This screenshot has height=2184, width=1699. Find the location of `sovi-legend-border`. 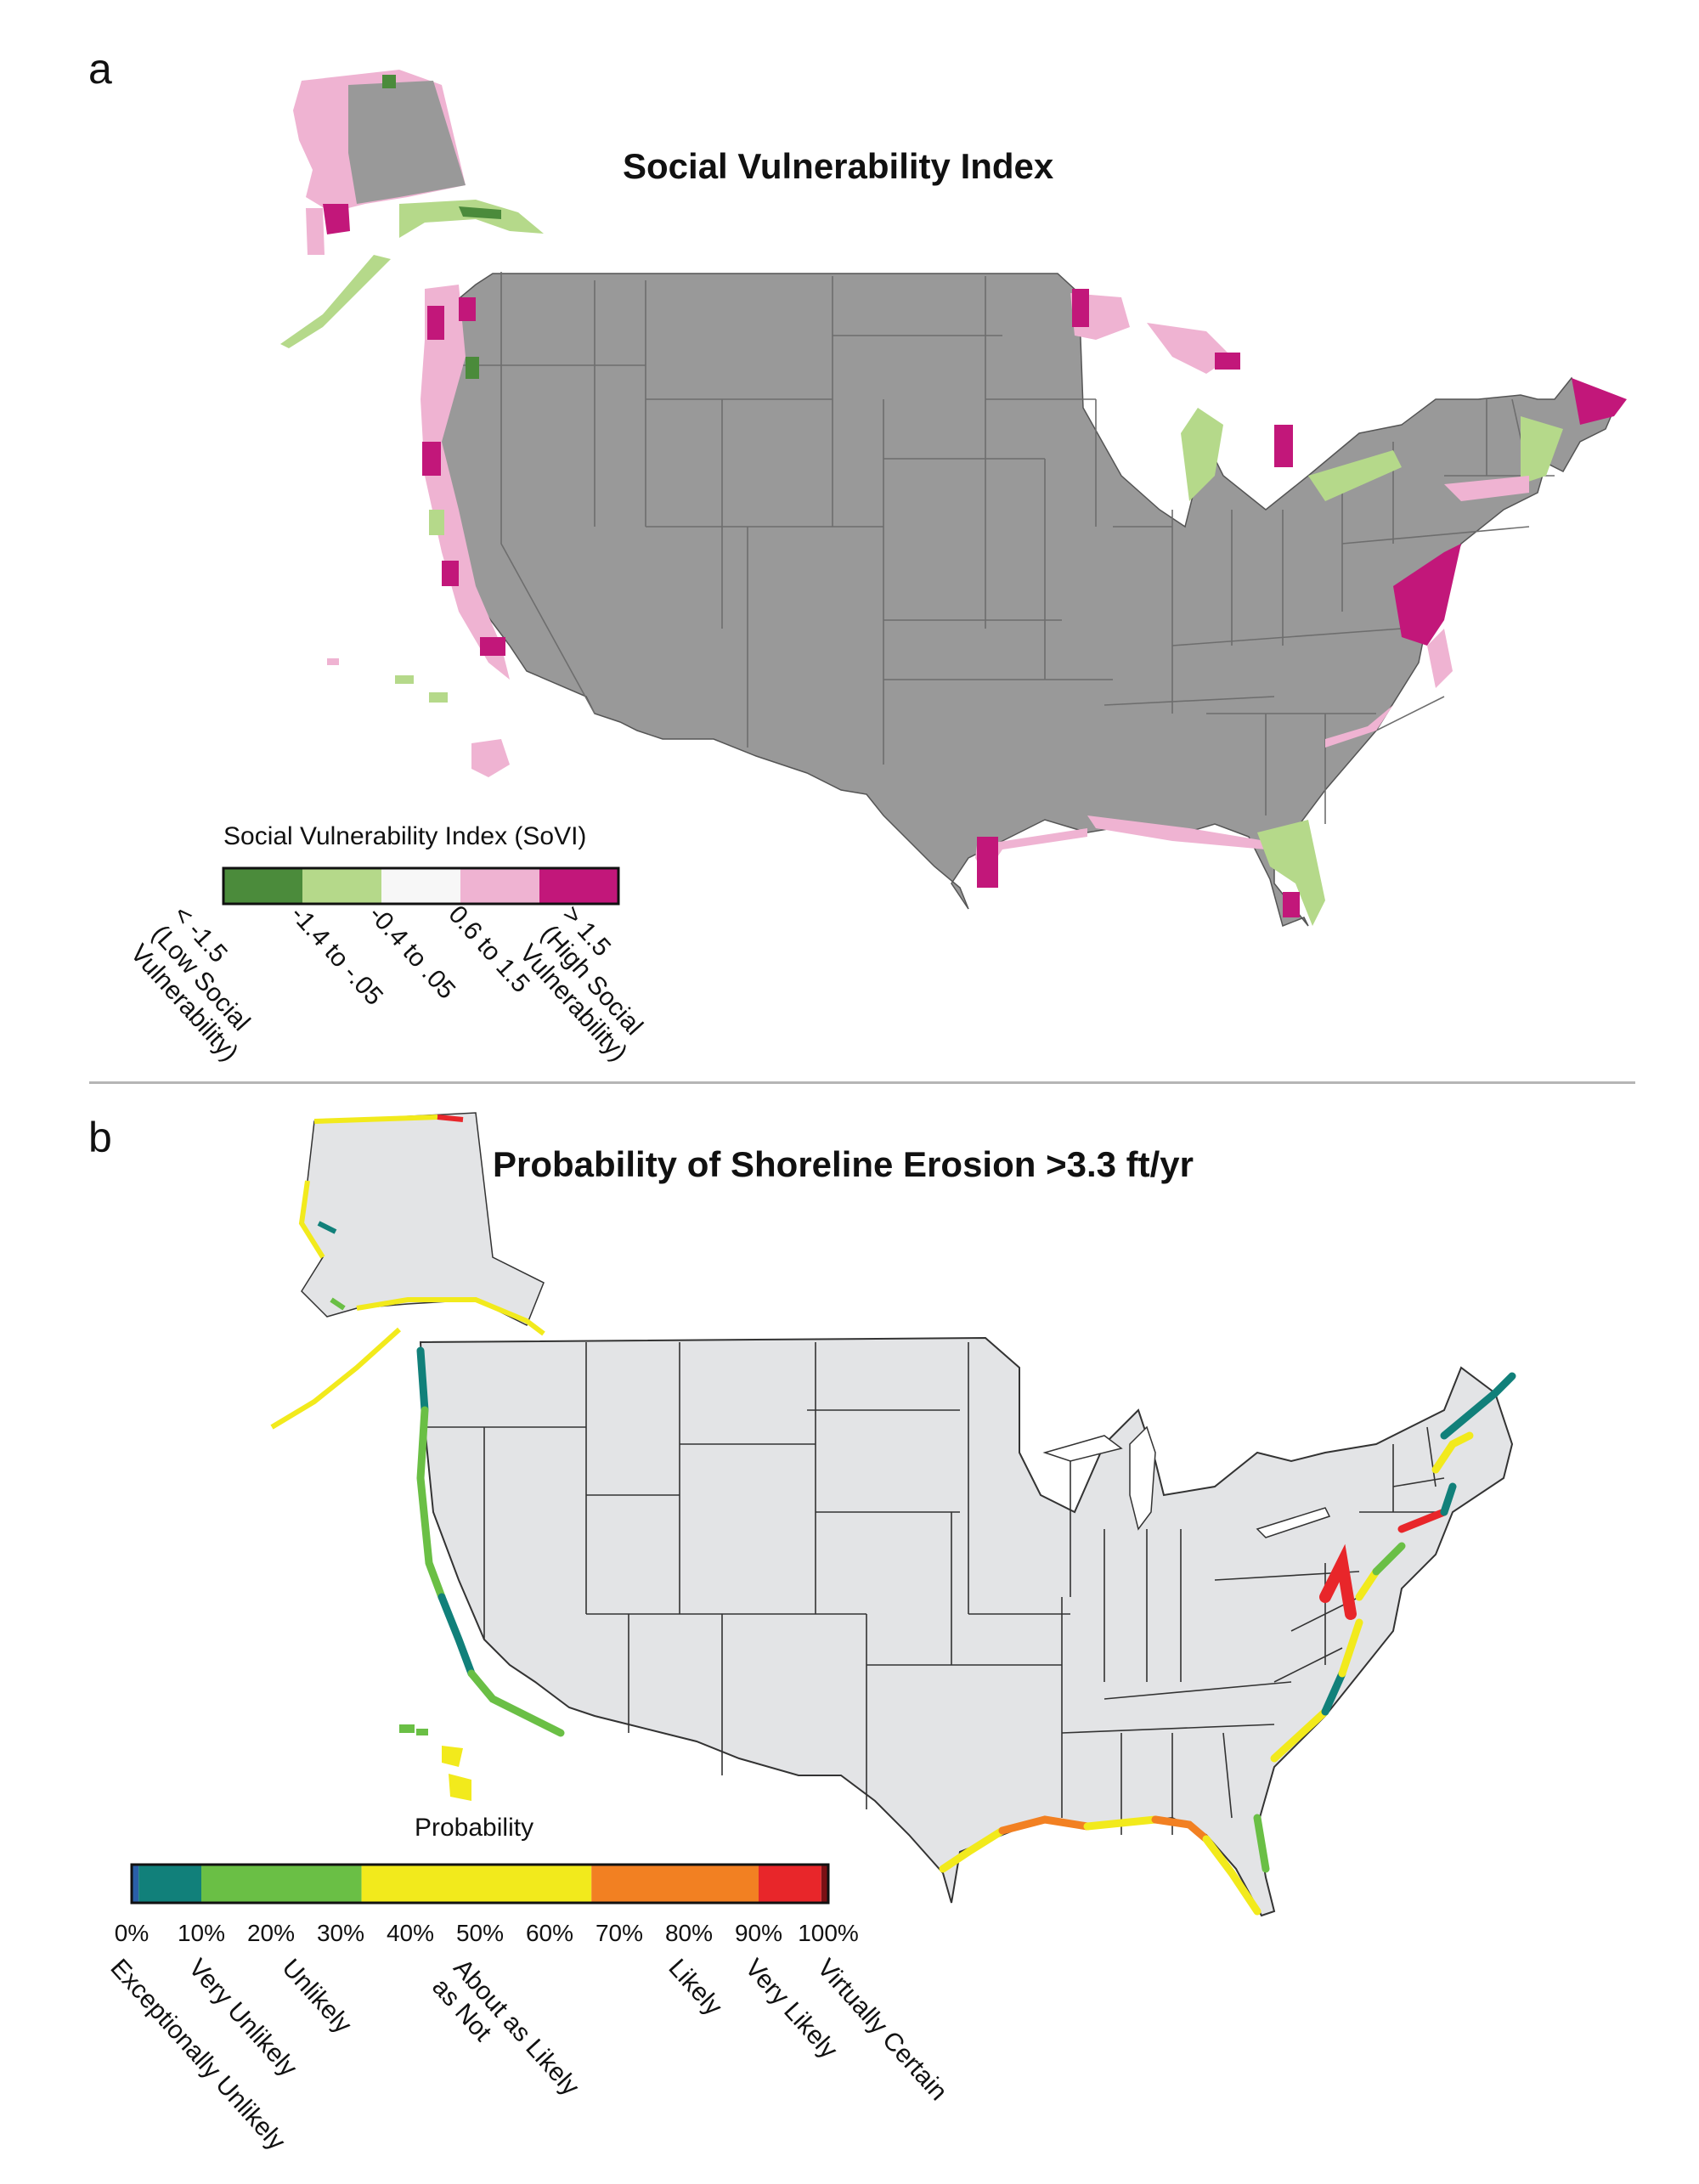

sovi-legend-border is located at coordinates (421, 886).